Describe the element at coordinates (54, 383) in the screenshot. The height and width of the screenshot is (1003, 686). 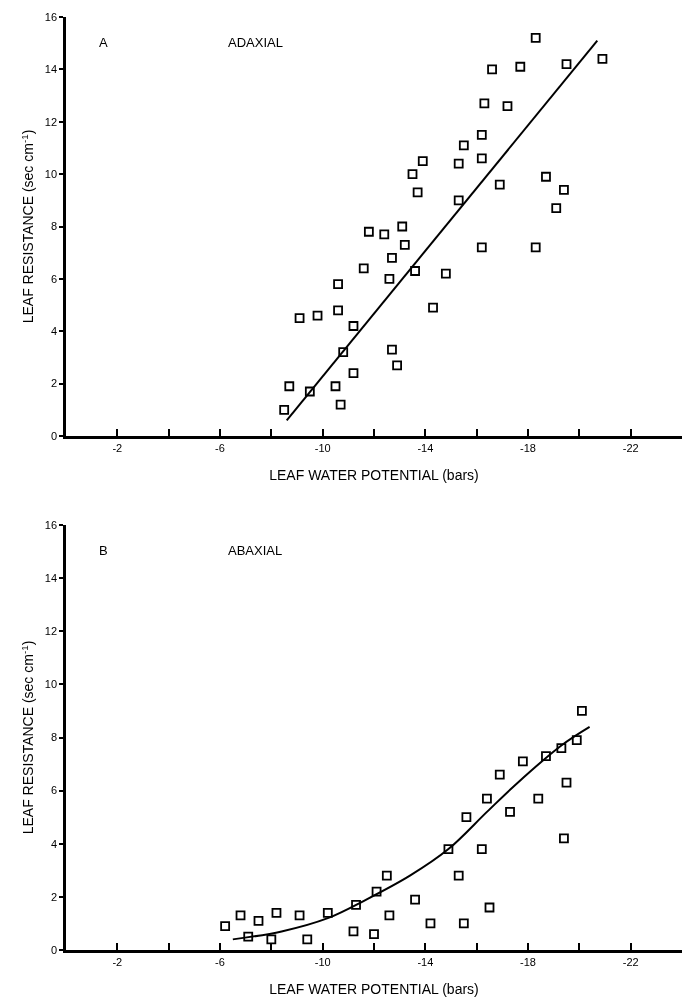
I see `y-tick-label: 2` at that location.